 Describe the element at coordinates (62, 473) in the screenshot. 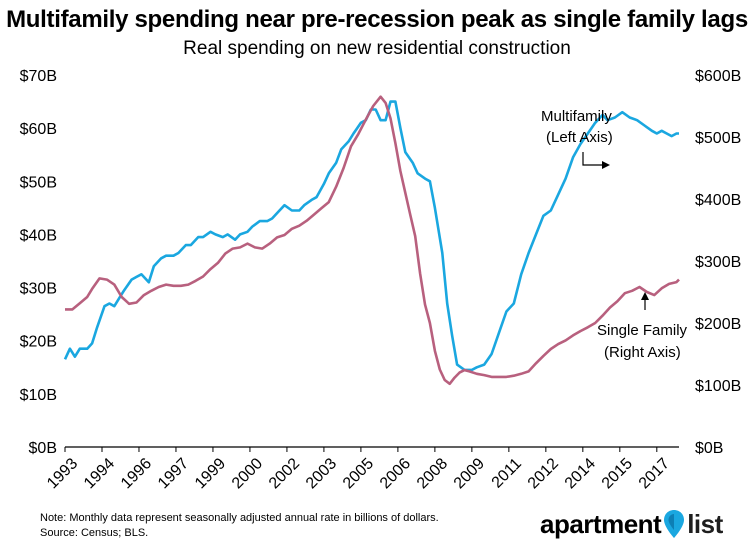

I see `x-tick-label: 1993` at that location.